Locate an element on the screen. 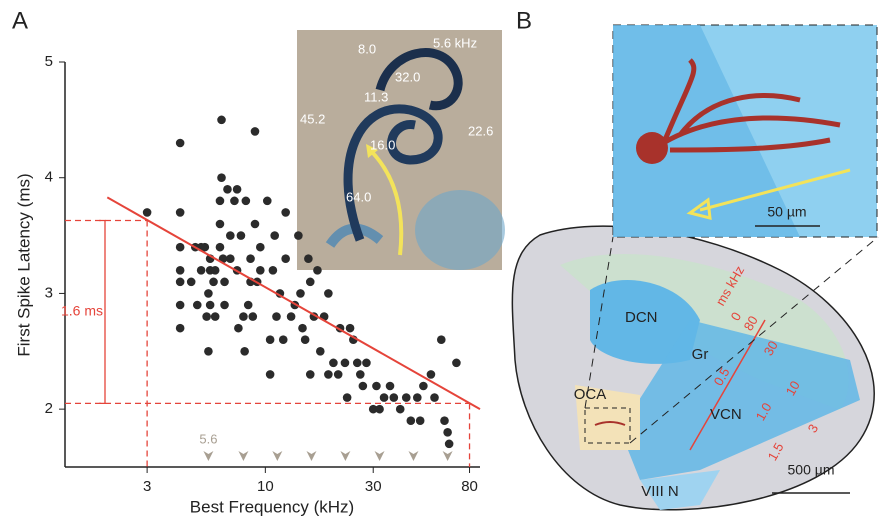 The height and width of the screenshot is (519, 879). x-tick-label: 30 is located at coordinates (373, 486).